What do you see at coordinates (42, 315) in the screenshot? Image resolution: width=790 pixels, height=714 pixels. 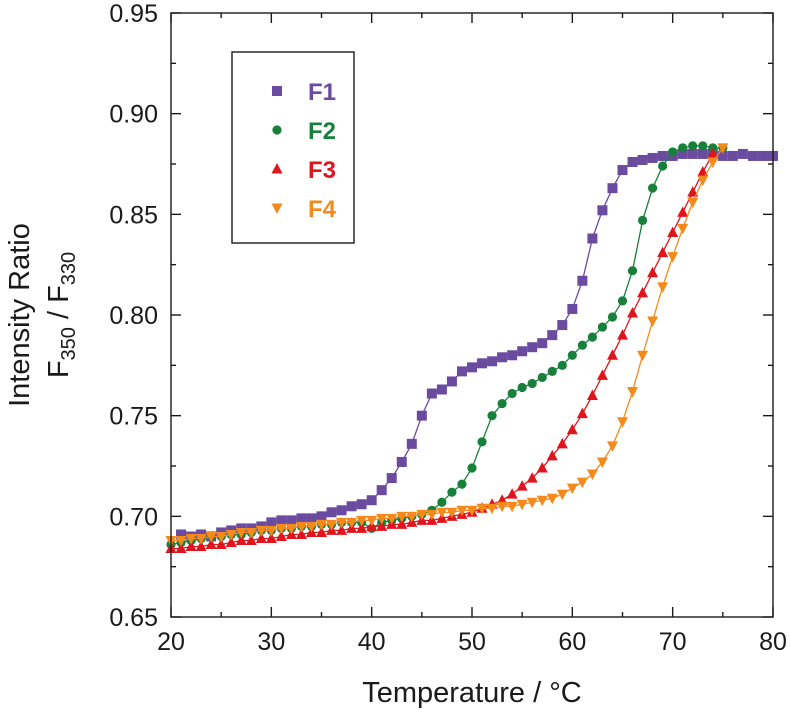 I see `y-axis-title: Intensity Ratio F350 / F330` at bounding box center [42, 315].